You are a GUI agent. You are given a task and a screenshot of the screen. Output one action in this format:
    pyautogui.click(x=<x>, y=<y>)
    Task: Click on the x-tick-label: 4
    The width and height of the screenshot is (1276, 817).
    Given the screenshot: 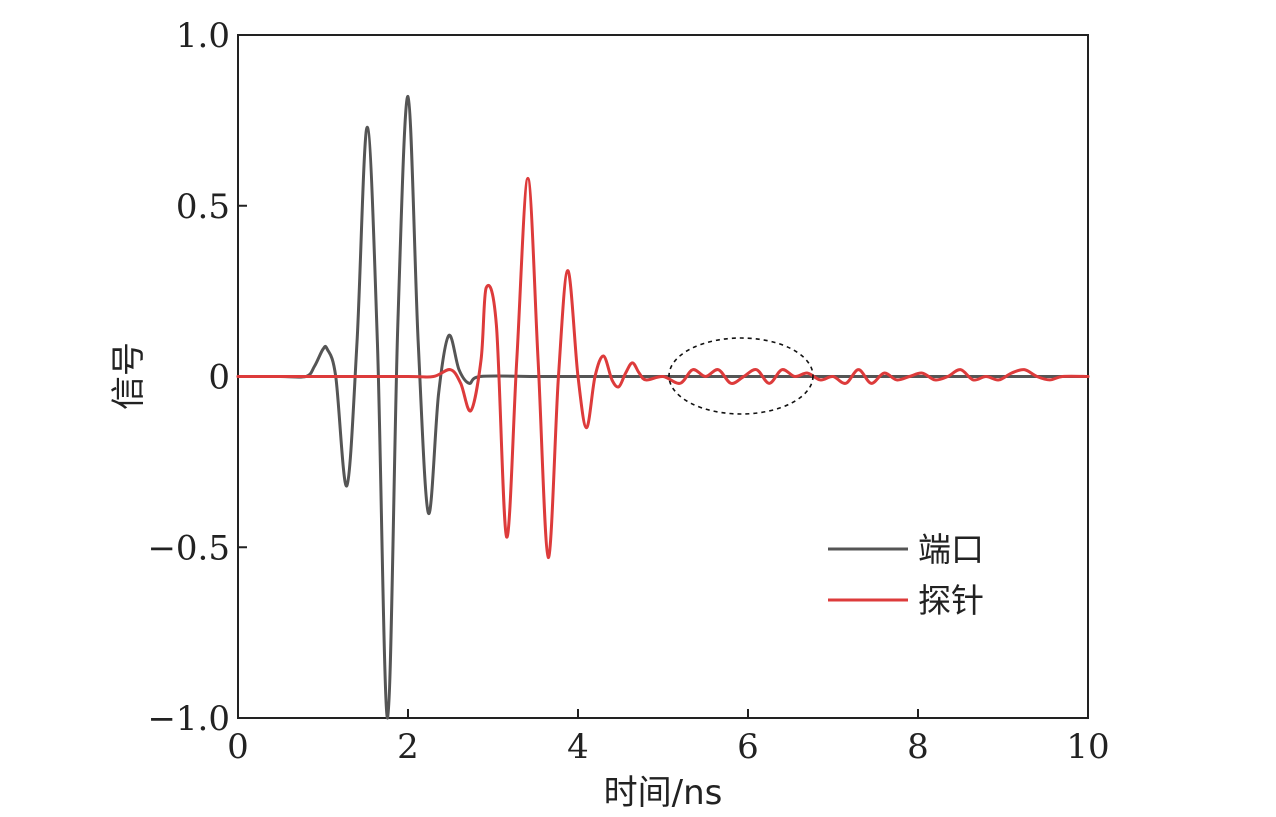 What is the action you would take?
    pyautogui.click(x=578, y=747)
    